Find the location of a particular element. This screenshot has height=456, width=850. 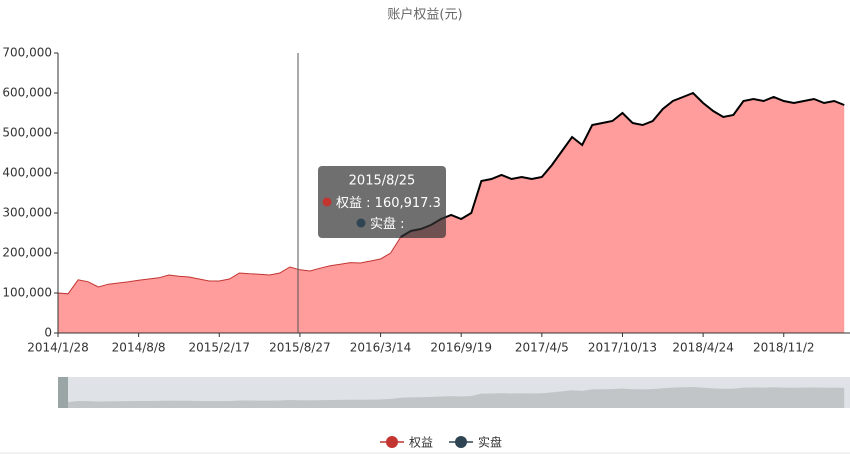

tooltip-row: 权益 : 160,917.3 is located at coordinates (388, 203).